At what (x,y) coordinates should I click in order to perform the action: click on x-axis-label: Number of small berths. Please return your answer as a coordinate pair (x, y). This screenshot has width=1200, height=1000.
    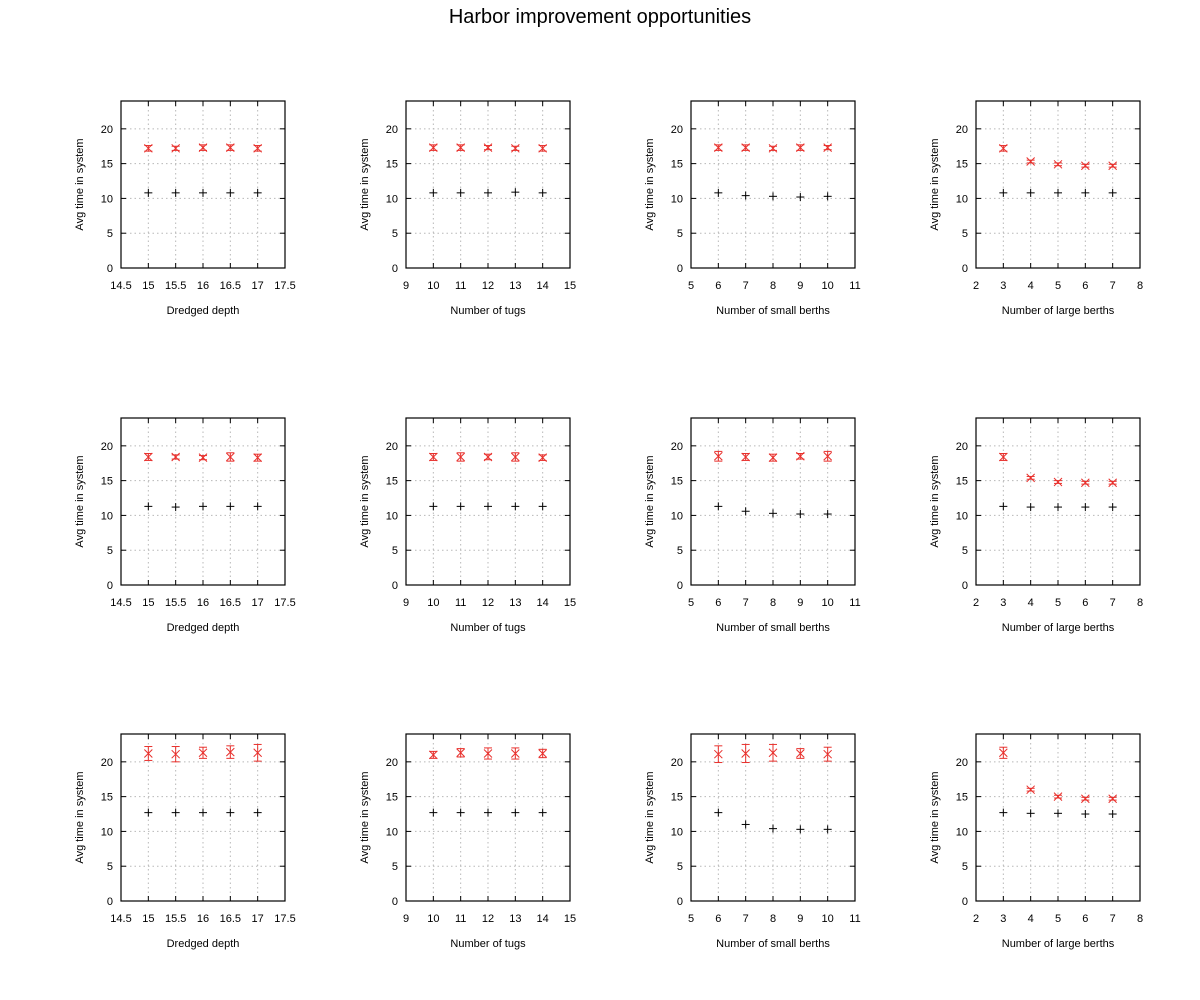
    Looking at the image, I should click on (773, 311).